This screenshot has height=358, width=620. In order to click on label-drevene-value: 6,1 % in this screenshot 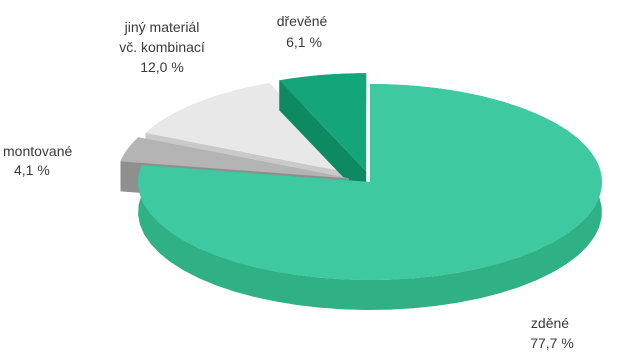, I will do `click(304, 42)`.